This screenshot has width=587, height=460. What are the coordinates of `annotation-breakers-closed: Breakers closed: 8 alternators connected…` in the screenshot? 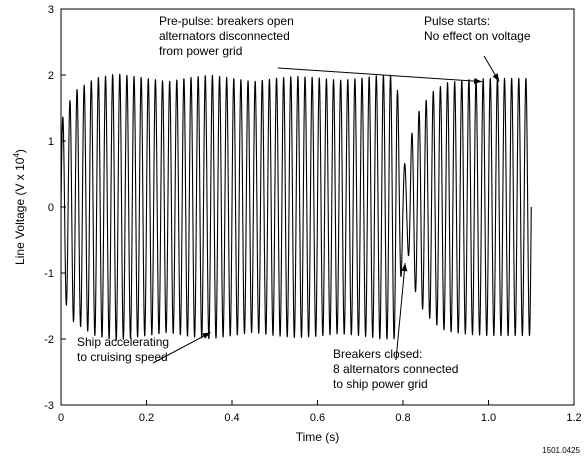 It's located at (397, 369).